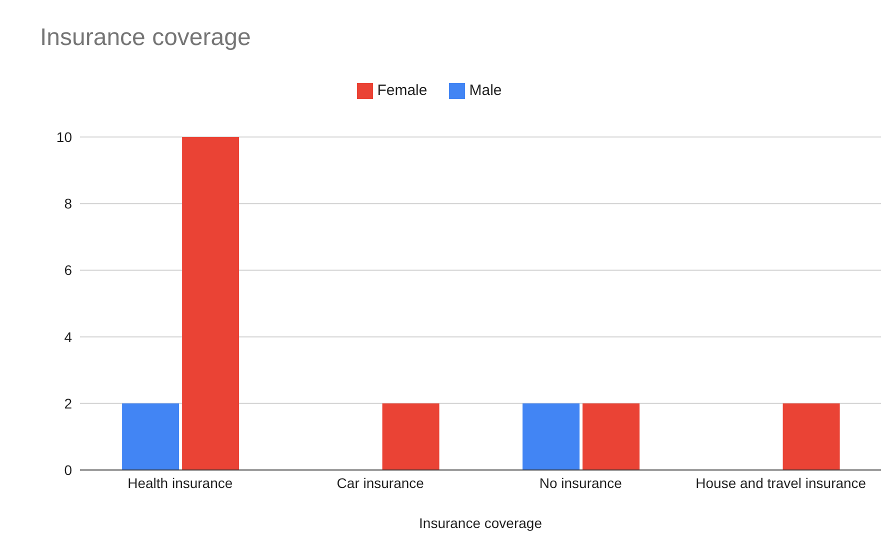 Image resolution: width=886 pixels, height=552 pixels. What do you see at coordinates (145, 38) in the screenshot?
I see `chart-title: Insurance coverage` at bounding box center [145, 38].